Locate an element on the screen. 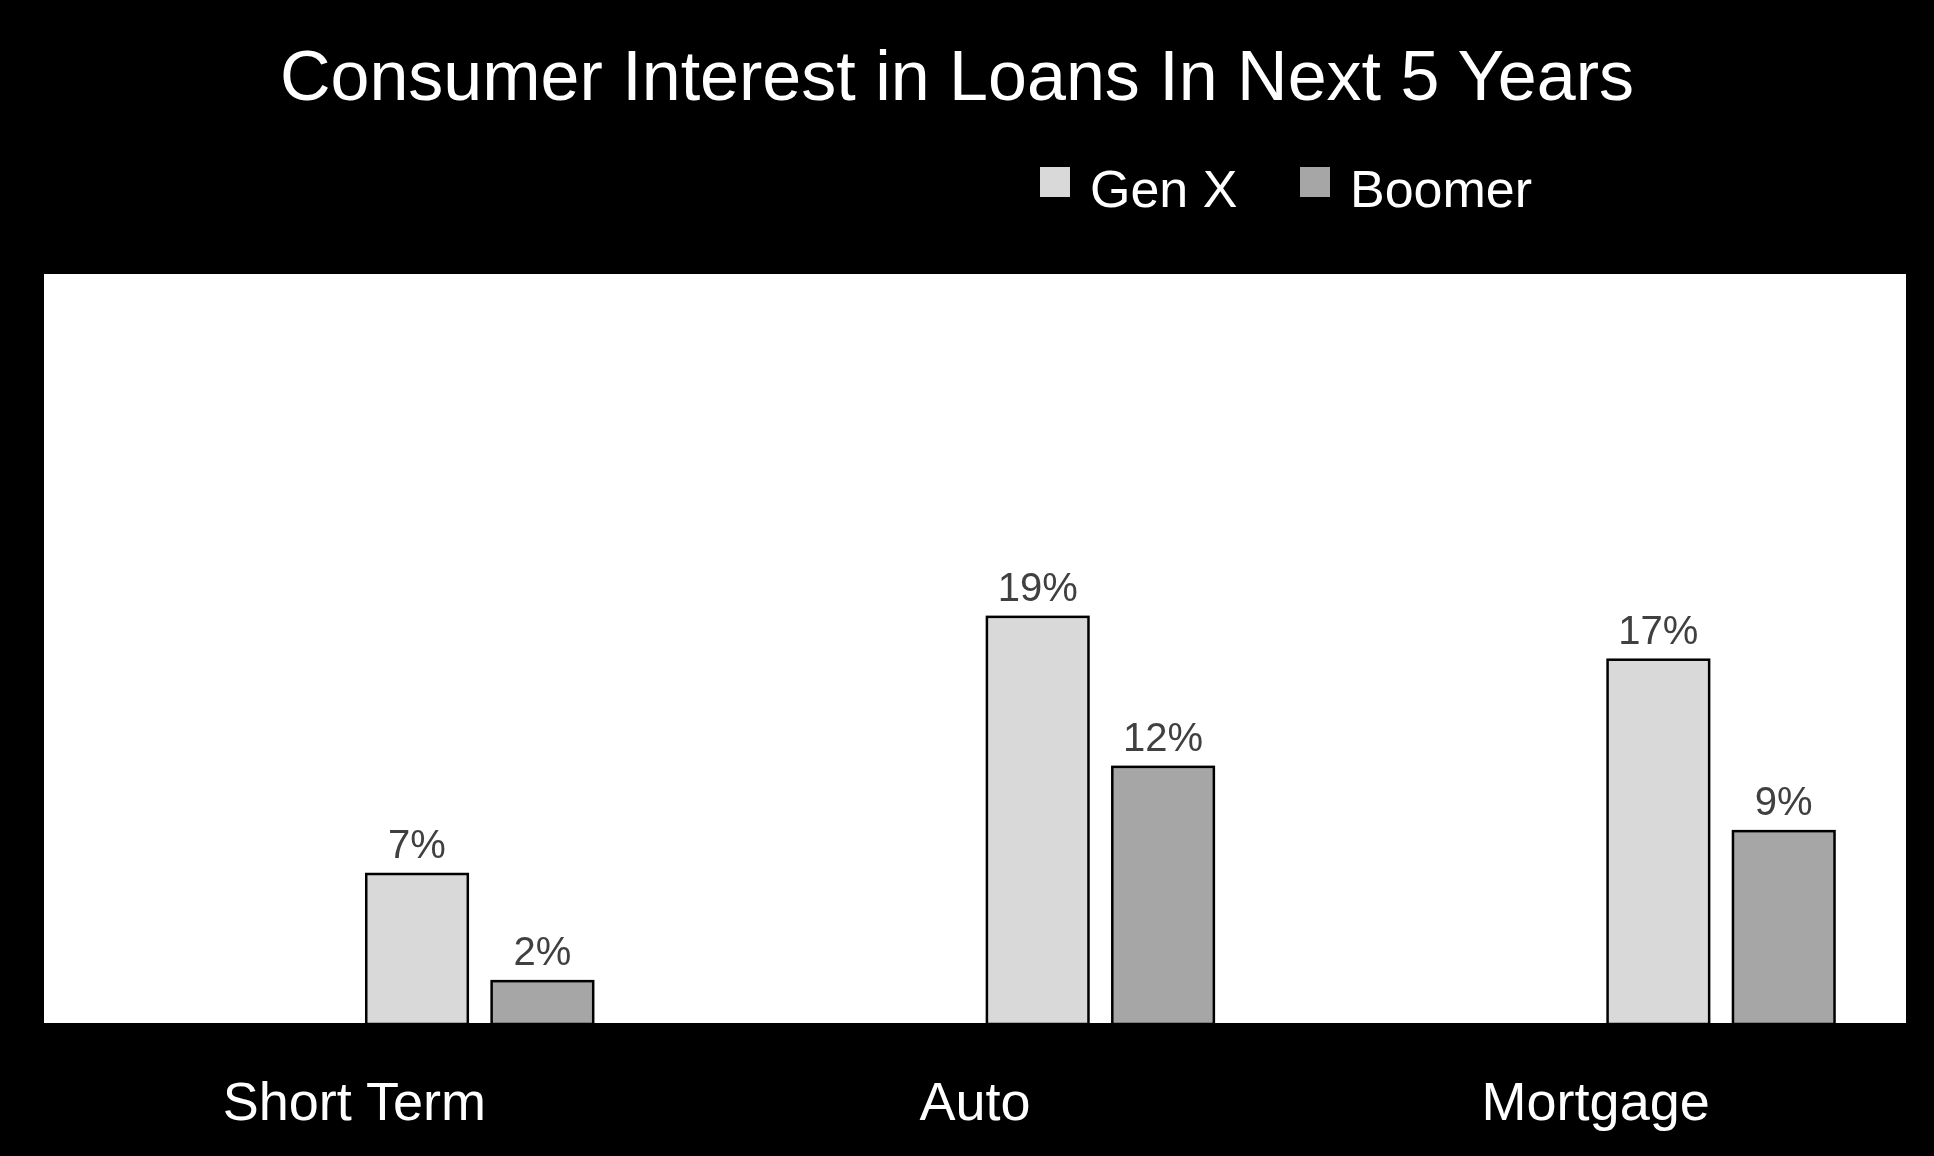 This screenshot has height=1156, width=1934. x-tick-label: Short Term is located at coordinates (354, 1101).